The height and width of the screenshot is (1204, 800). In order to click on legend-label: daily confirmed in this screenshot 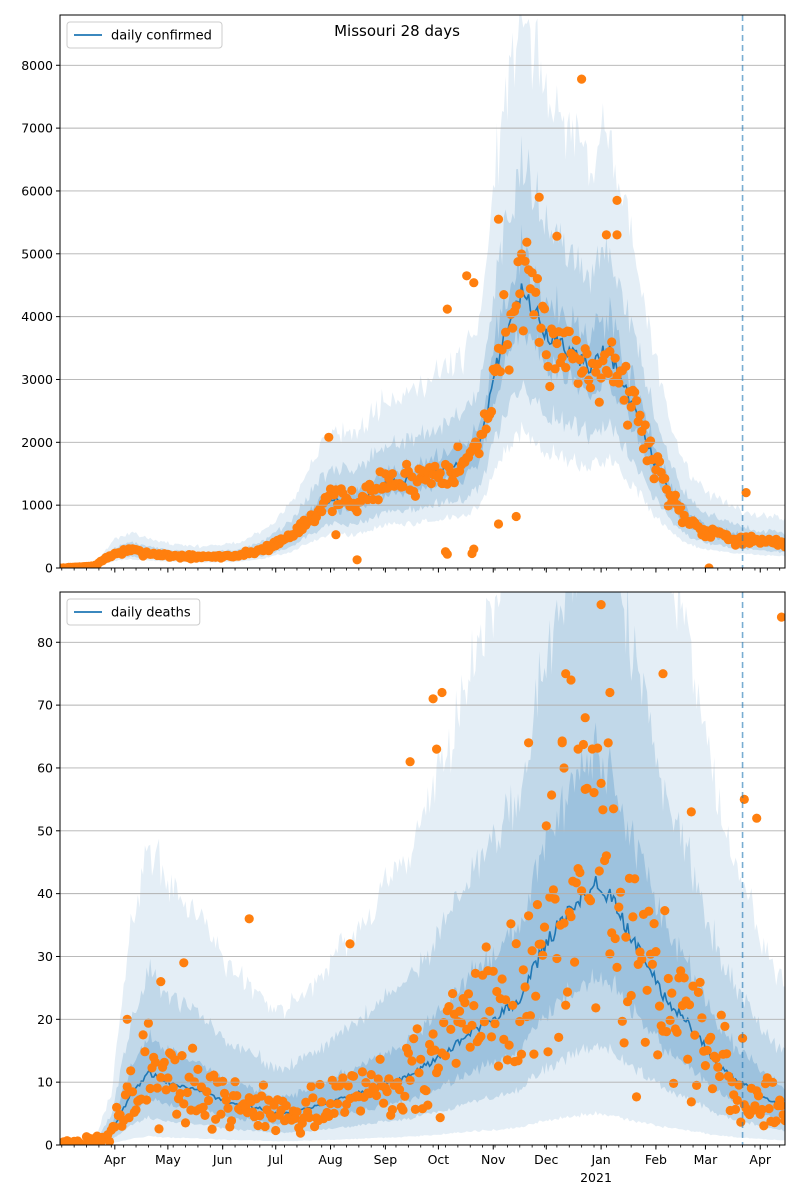, I will do `click(161, 36)`.